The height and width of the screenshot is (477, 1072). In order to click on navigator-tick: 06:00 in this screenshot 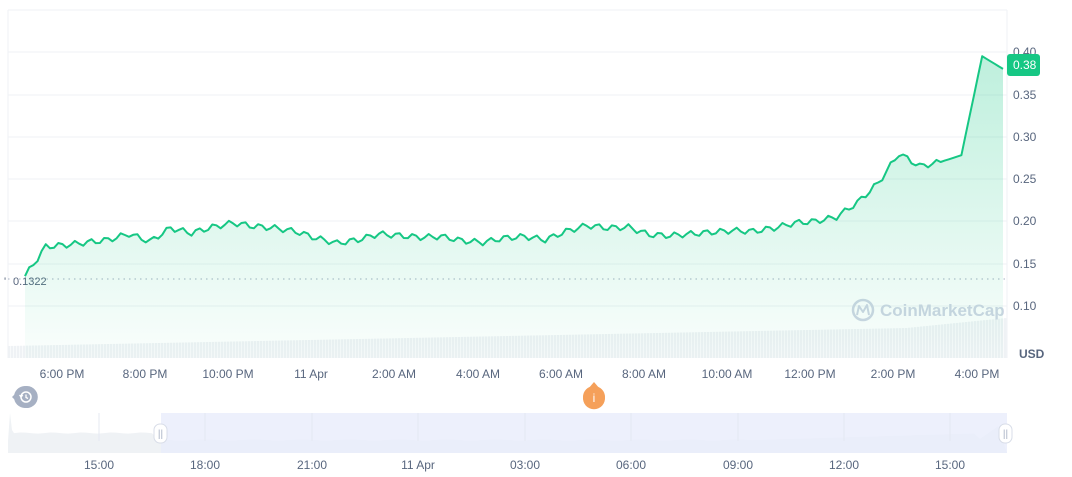, I will do `click(631, 465)`.